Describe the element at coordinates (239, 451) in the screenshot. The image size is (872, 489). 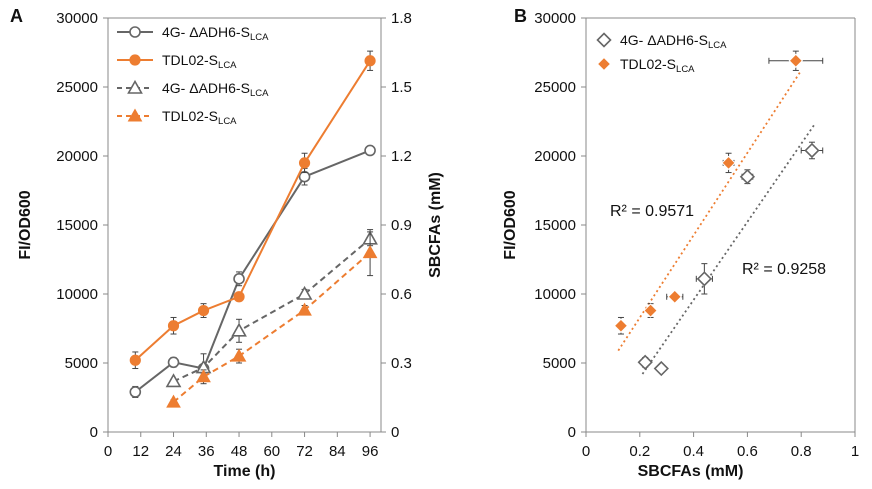
I see `x-tick-label: 48` at that location.